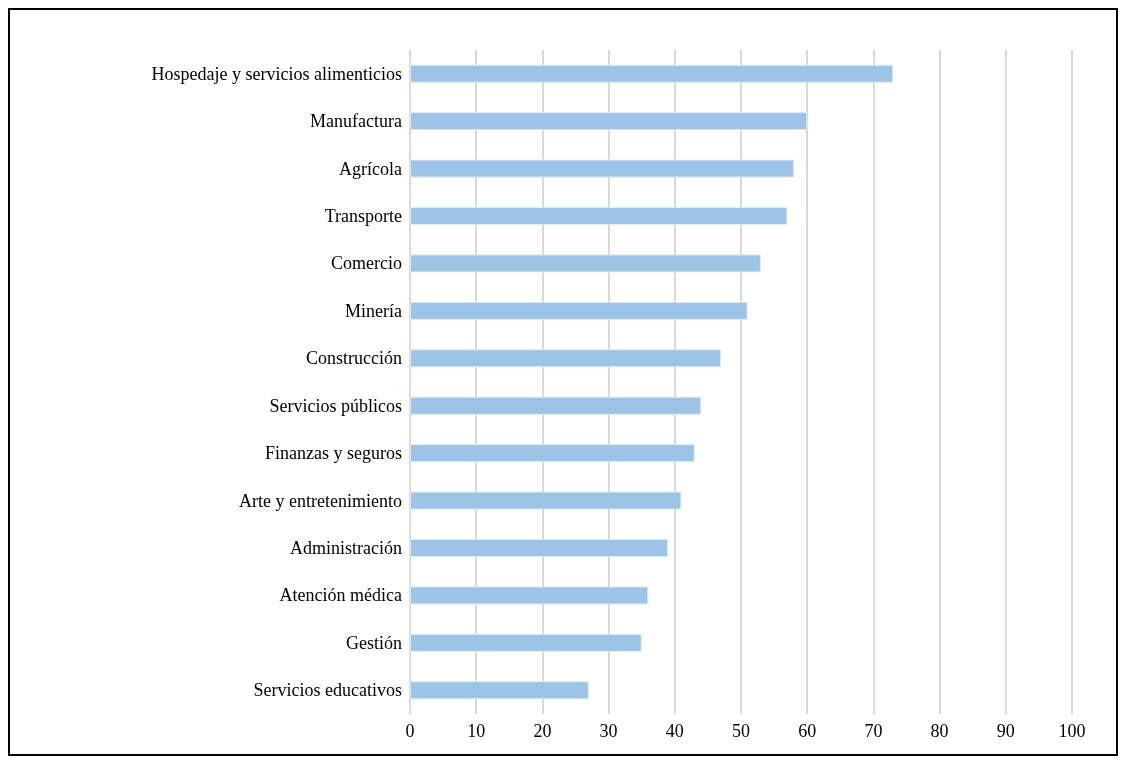 Image resolution: width=1130 pixels, height=768 pixels. What do you see at coordinates (320, 500) in the screenshot?
I see `y-tick-label: Arte y entretenimiento` at bounding box center [320, 500].